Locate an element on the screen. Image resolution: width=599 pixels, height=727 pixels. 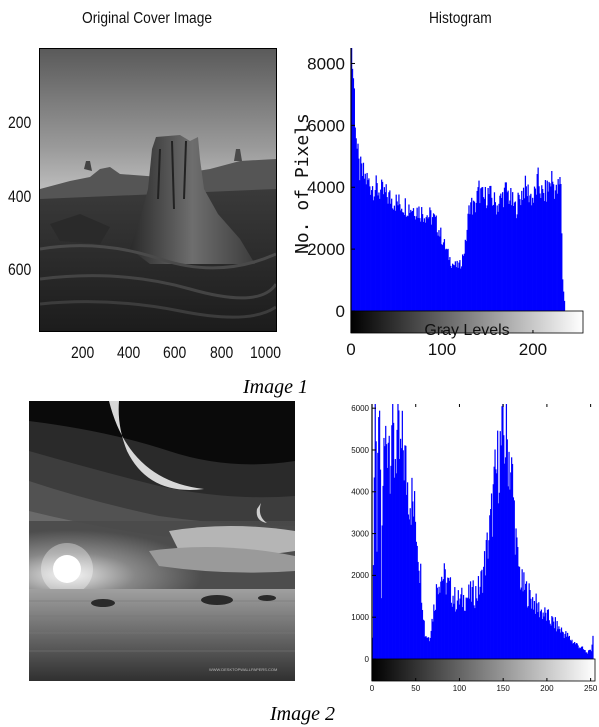
y-tick-label: 0 is located at coordinates (340, 311).